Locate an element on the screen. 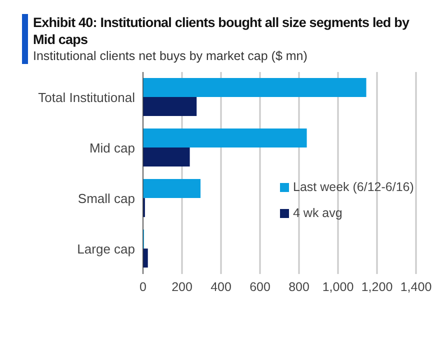 The height and width of the screenshot is (343, 442). x-tick-label: 600 is located at coordinates (260, 287).